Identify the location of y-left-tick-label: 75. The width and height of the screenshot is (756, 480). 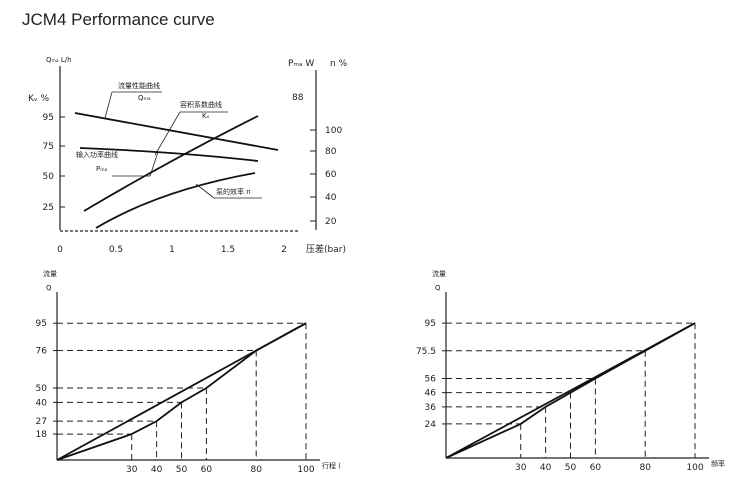
(48, 147).